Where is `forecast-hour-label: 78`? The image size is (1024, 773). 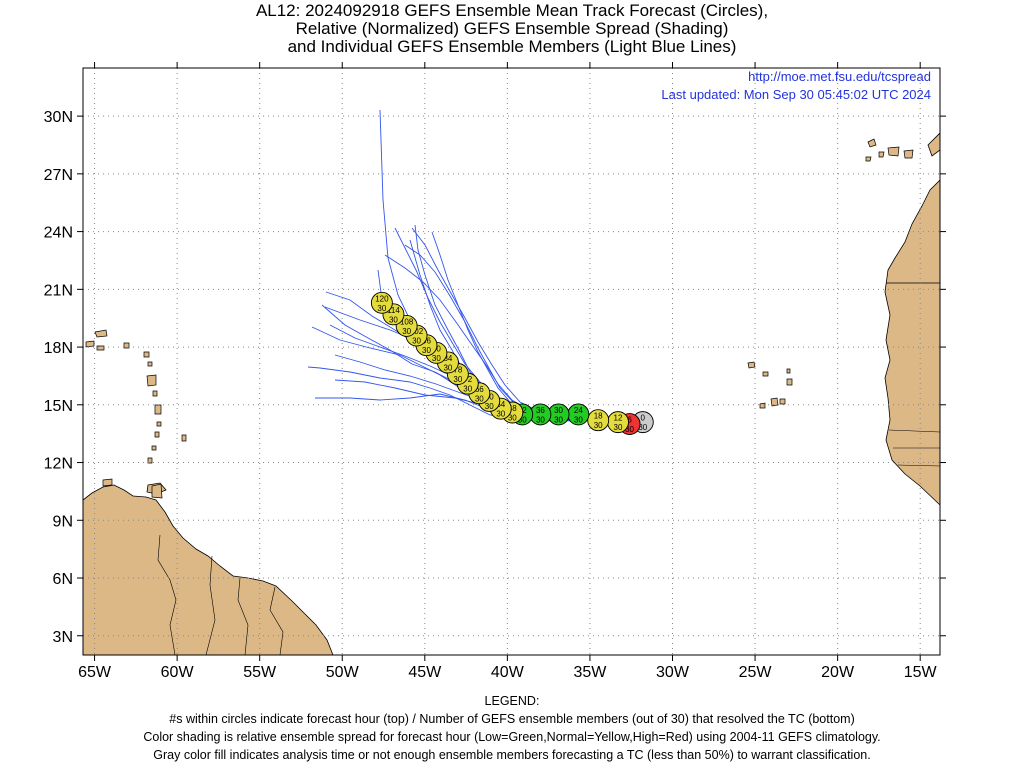 forecast-hour-label: 78 is located at coordinates (457, 370).